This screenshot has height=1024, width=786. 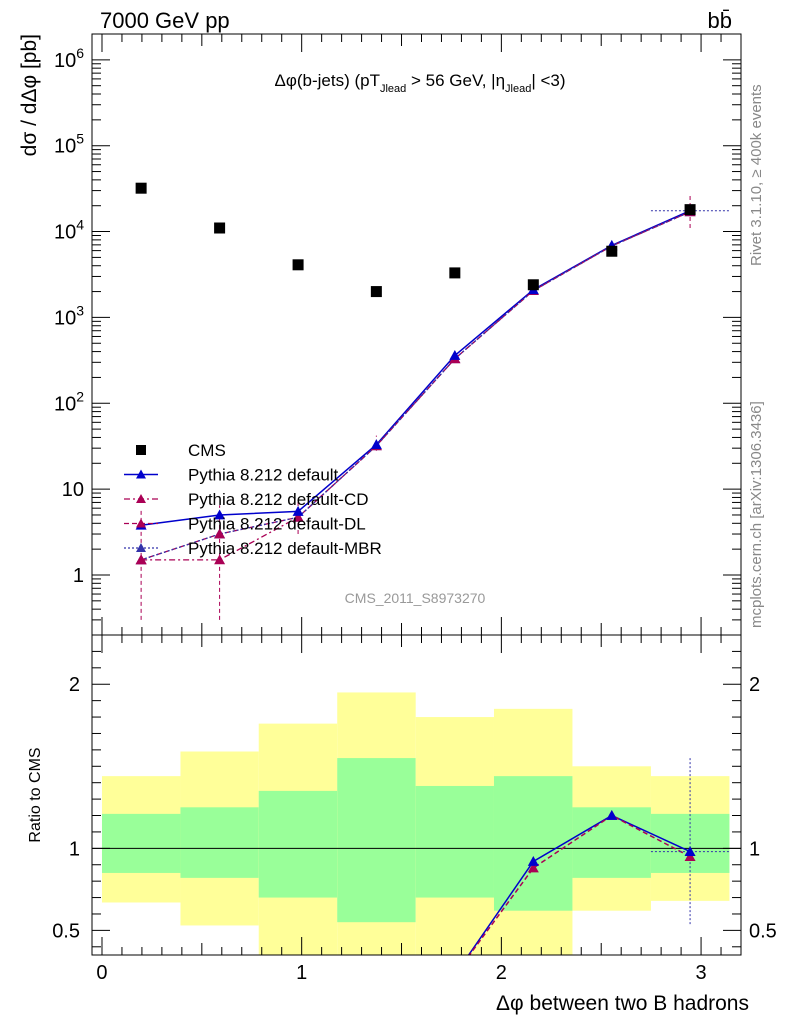 What do you see at coordinates (285, 548) in the screenshot?
I see `legend-label: Pythia 8.212 default-MBR` at bounding box center [285, 548].